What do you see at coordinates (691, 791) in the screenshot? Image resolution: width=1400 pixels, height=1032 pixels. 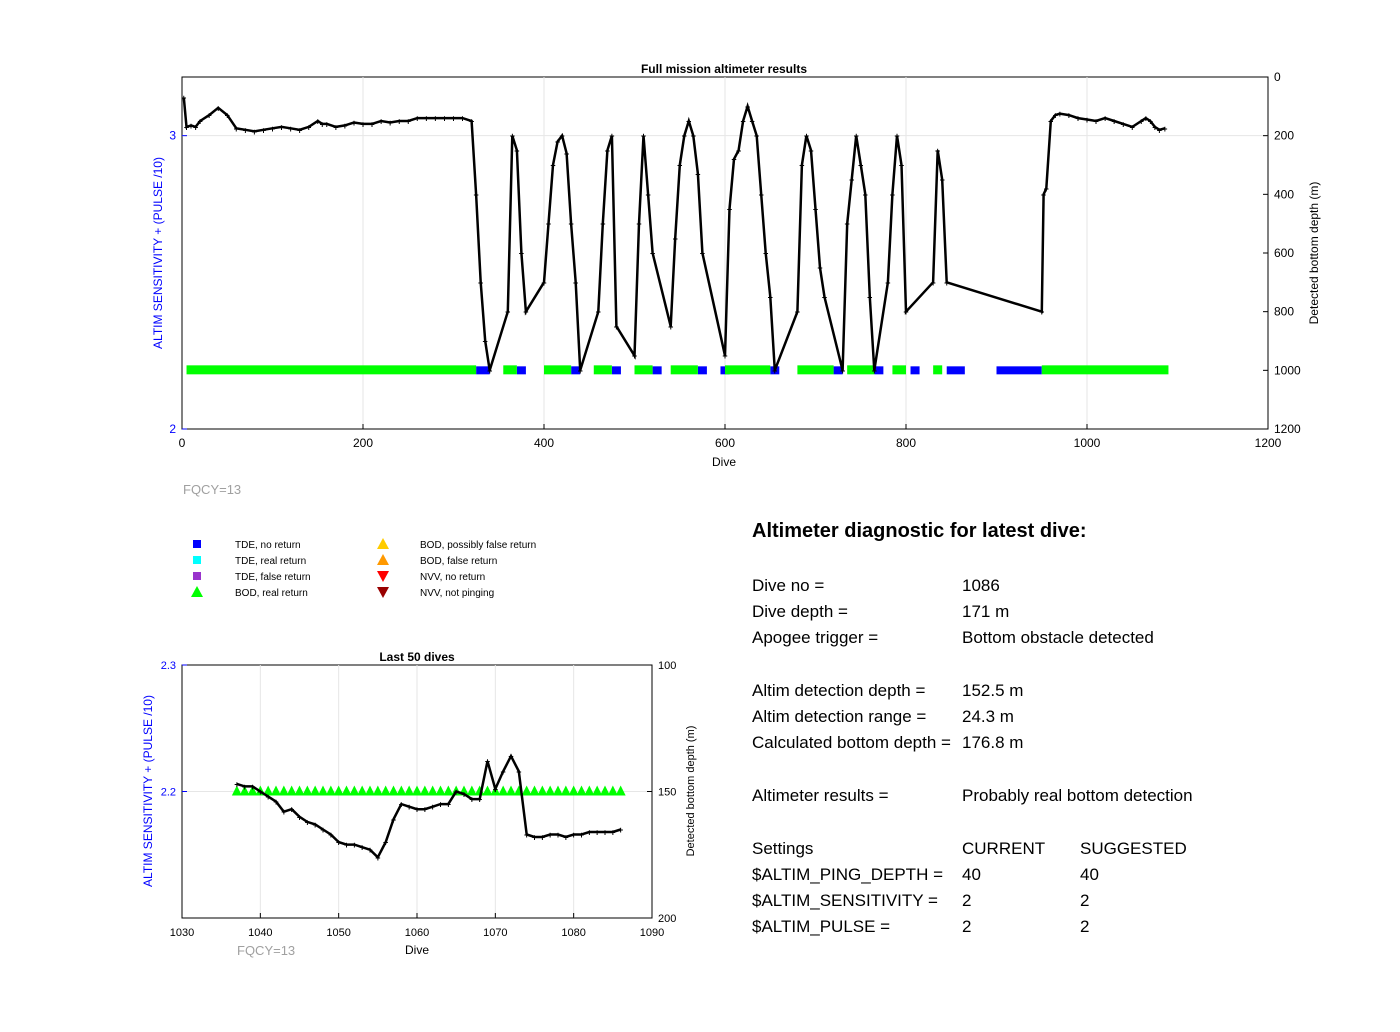 I see `small-y2label: Detected bottom depth (m)` at bounding box center [691, 791].